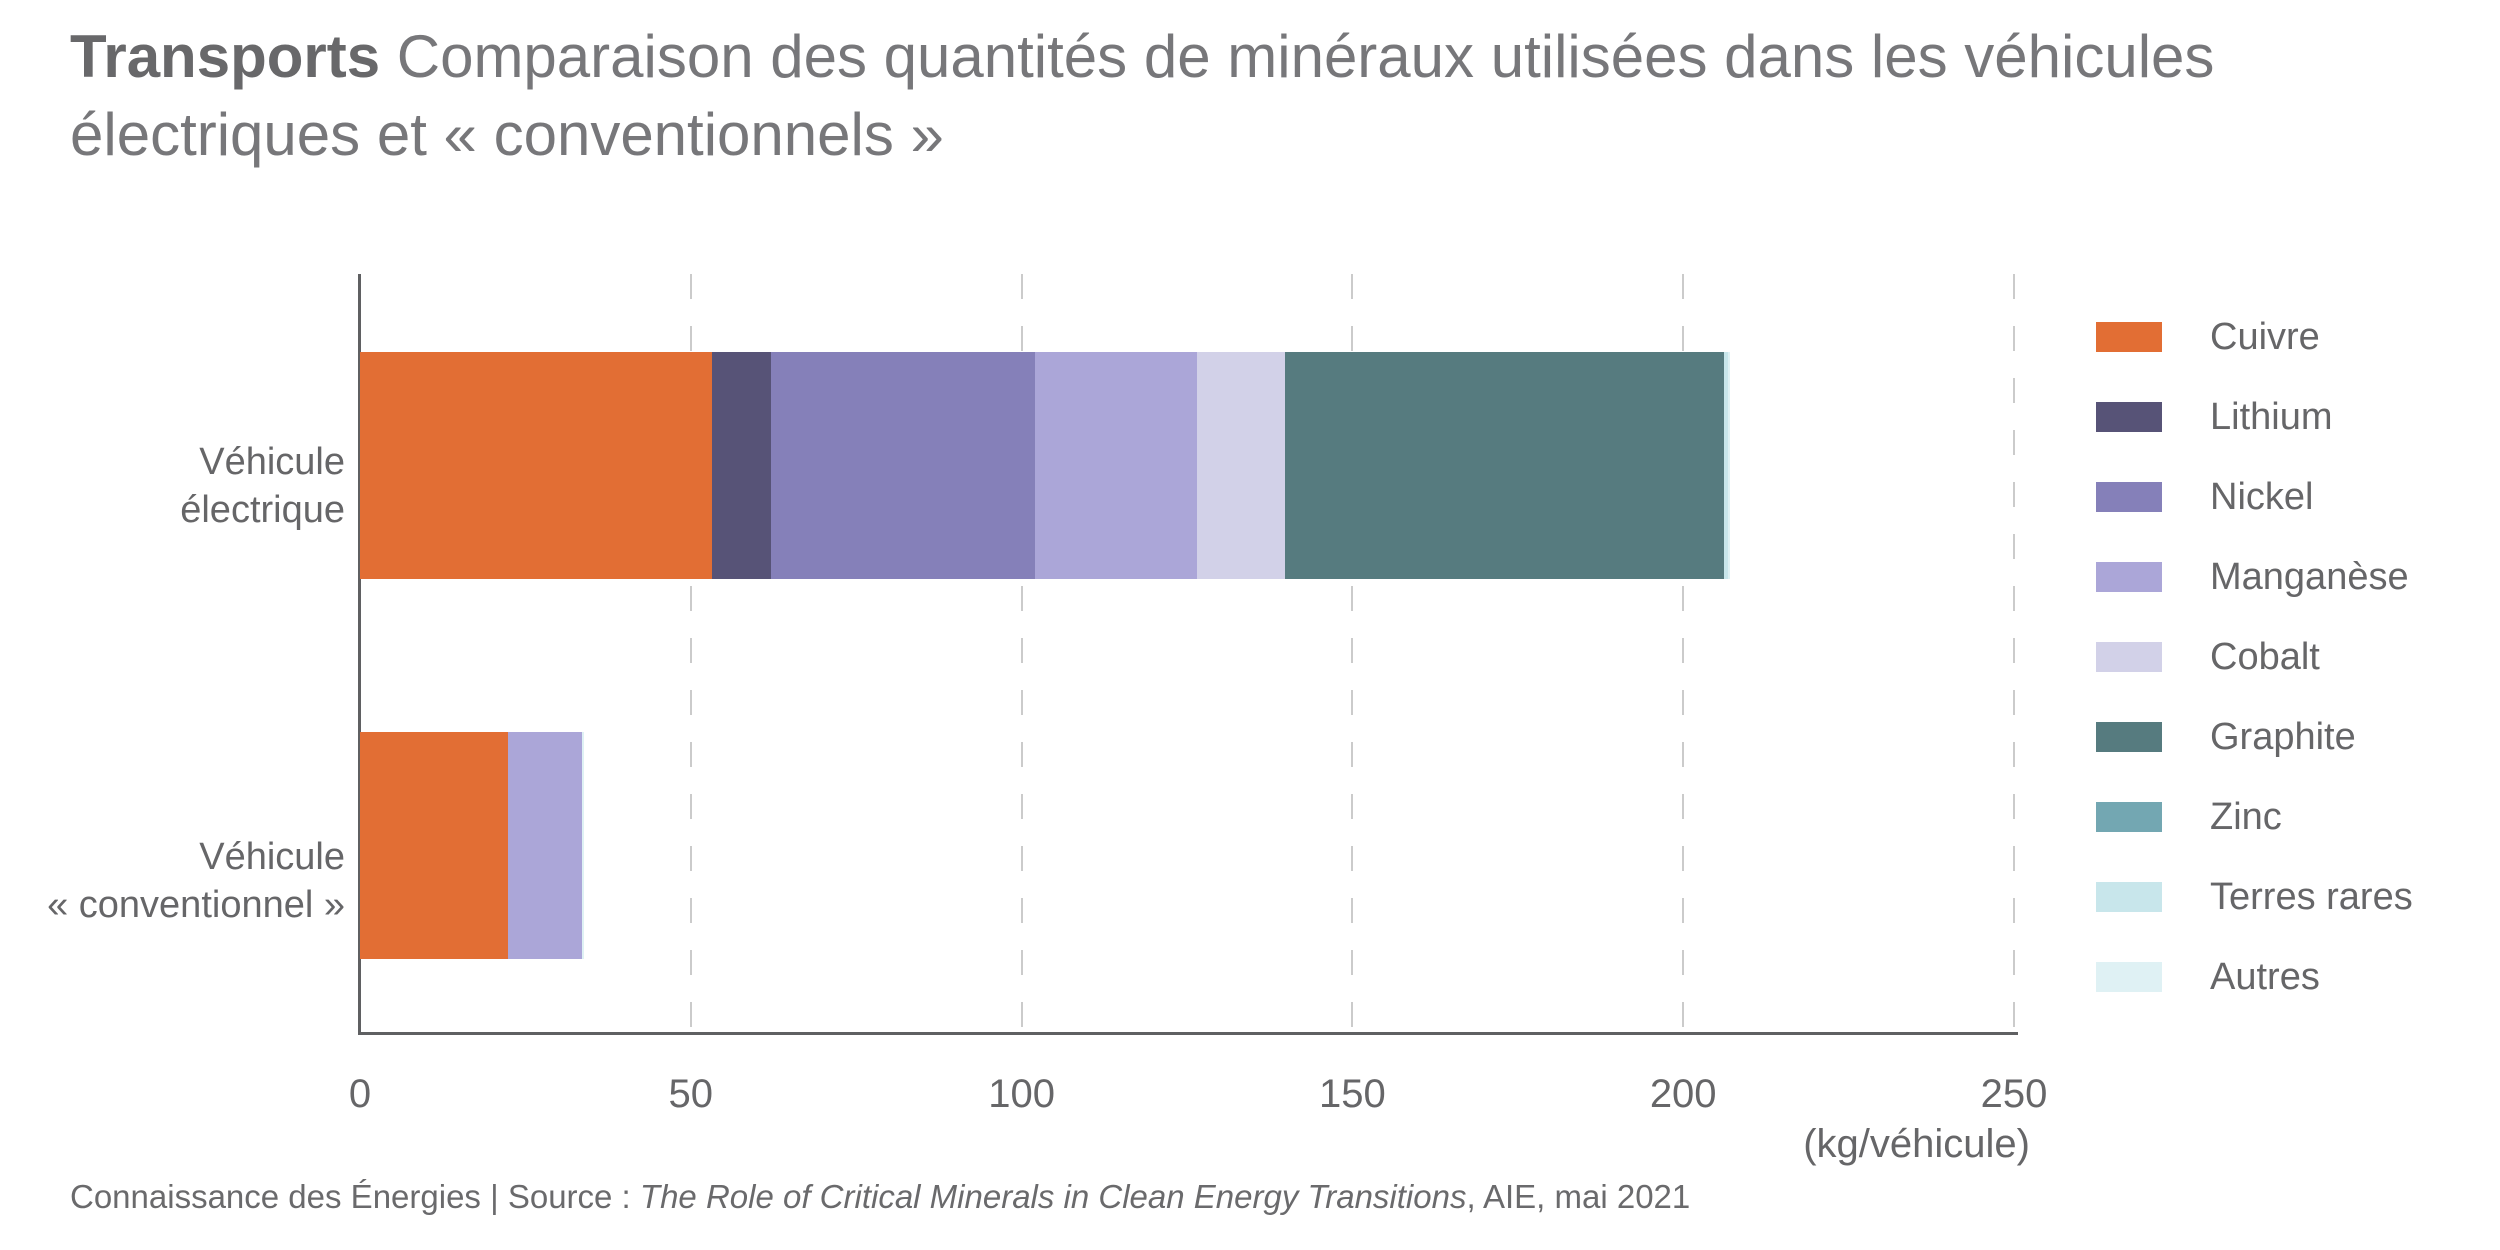 Image resolution: width=2500 pixels, height=1250 pixels. Describe the element at coordinates (2246, 816) in the screenshot. I see `legend-label: Zinc` at that location.